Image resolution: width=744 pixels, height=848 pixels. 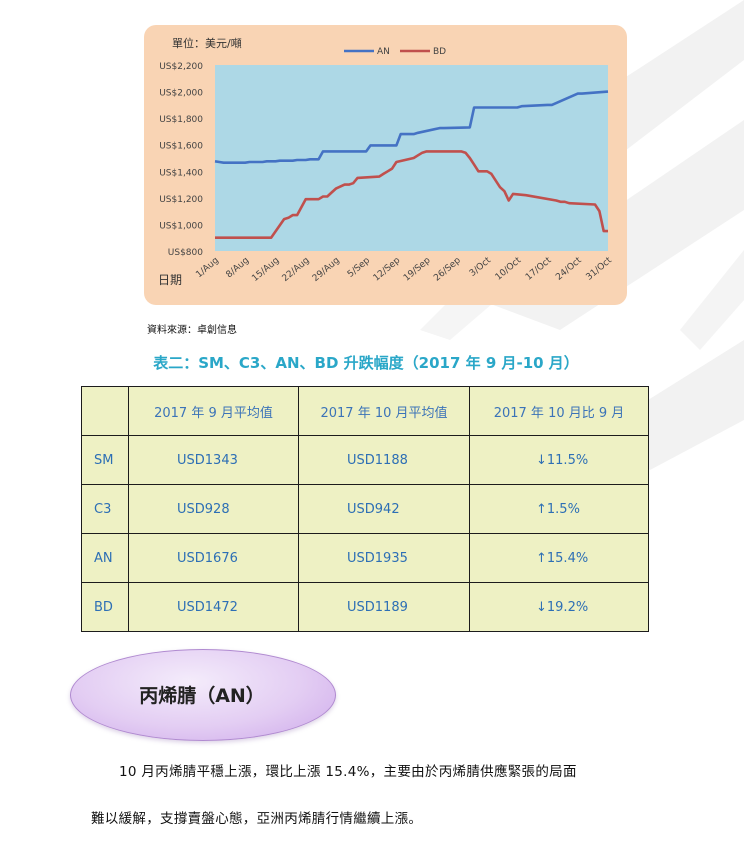 What do you see at coordinates (213, 411) in the screenshot?
I see `table-header-cell: 2017 年 9 月平均值` at bounding box center [213, 411].